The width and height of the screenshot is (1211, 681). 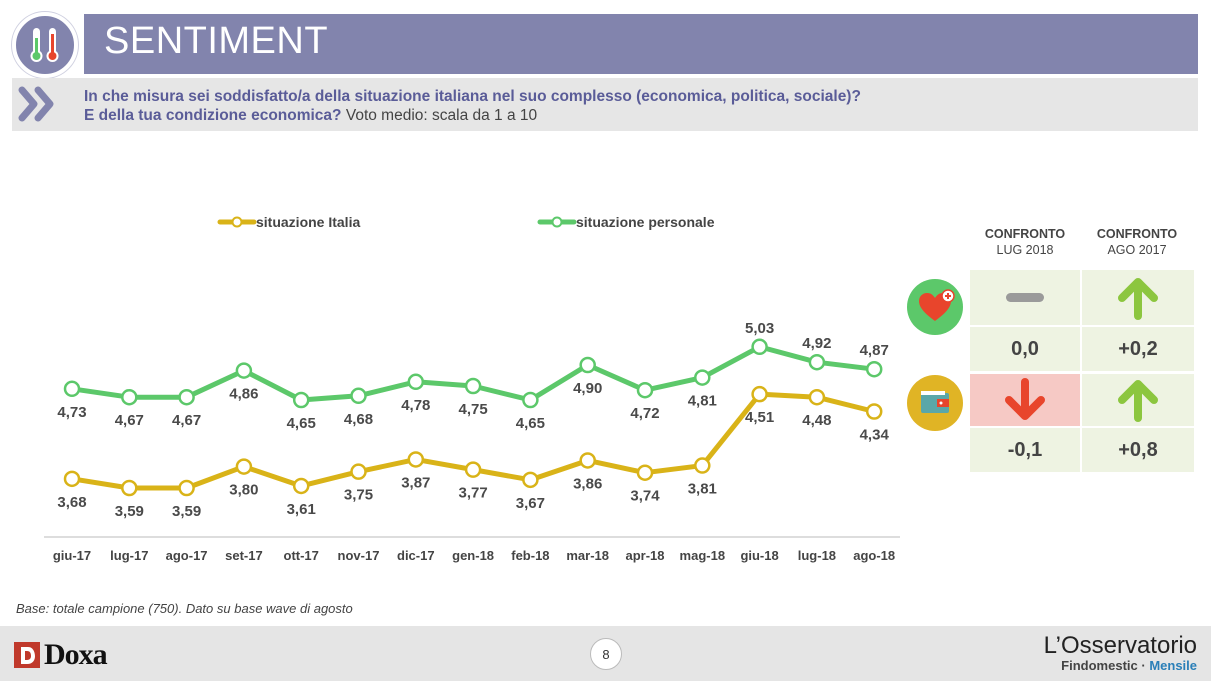 What do you see at coordinates (874, 350) in the screenshot?
I see `data-label: 4,87` at bounding box center [874, 350].